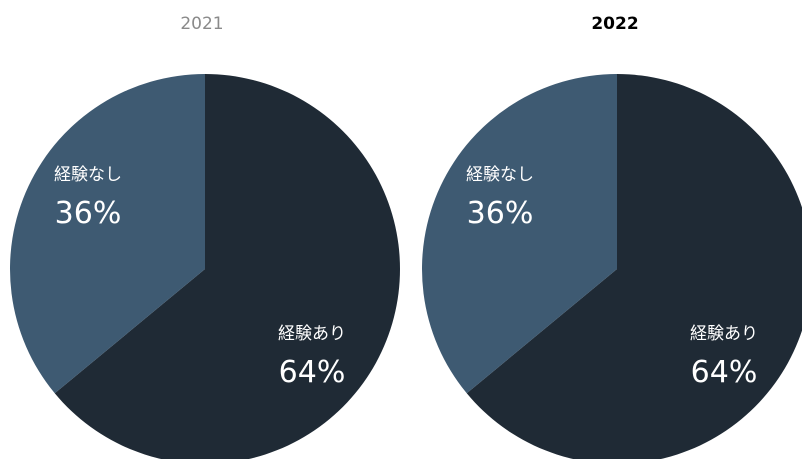  Describe the element at coordinates (312, 334) in the screenshot. I see `slice-label-experienced-2021: 経験あり` at that location.